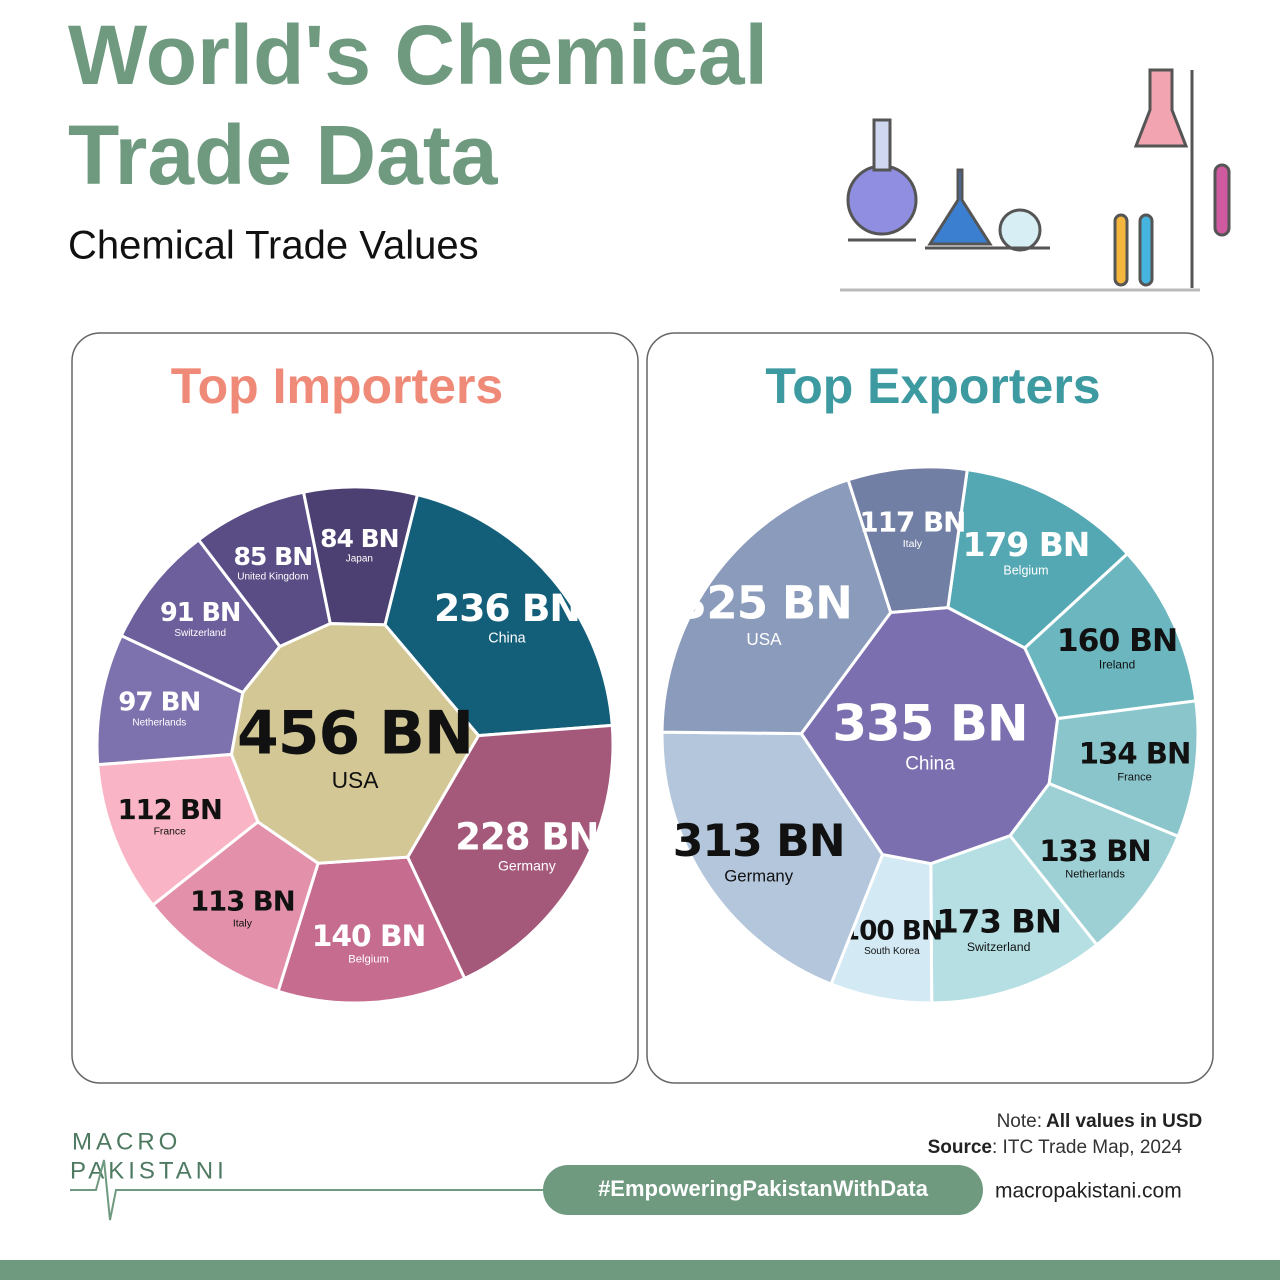 The width and height of the screenshot is (1280, 1285). Describe the element at coordinates (170, 810) in the screenshot. I see `value-label: 112 BN` at that location.